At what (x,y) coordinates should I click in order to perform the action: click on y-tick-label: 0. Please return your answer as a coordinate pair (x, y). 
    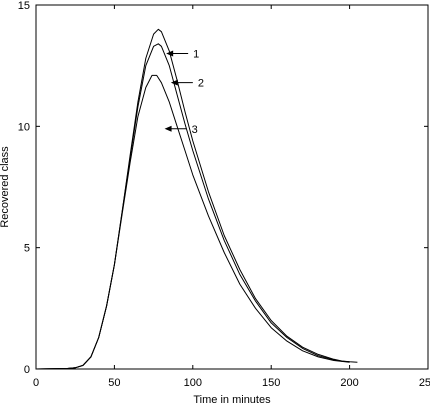
    Looking at the image, I should click on (27, 370).